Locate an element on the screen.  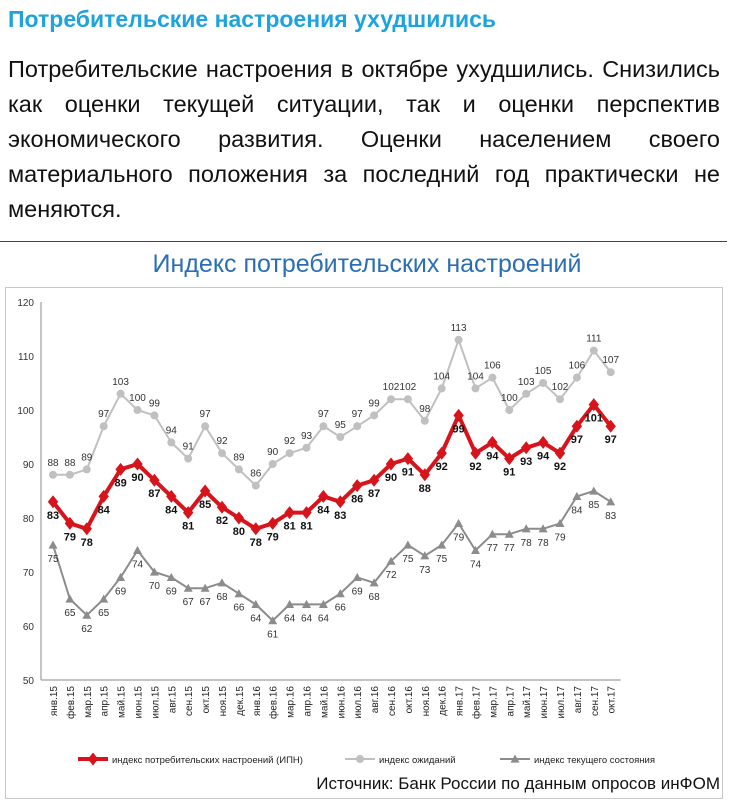
x-tick-label: сен.16 is located at coordinates (392, 701).